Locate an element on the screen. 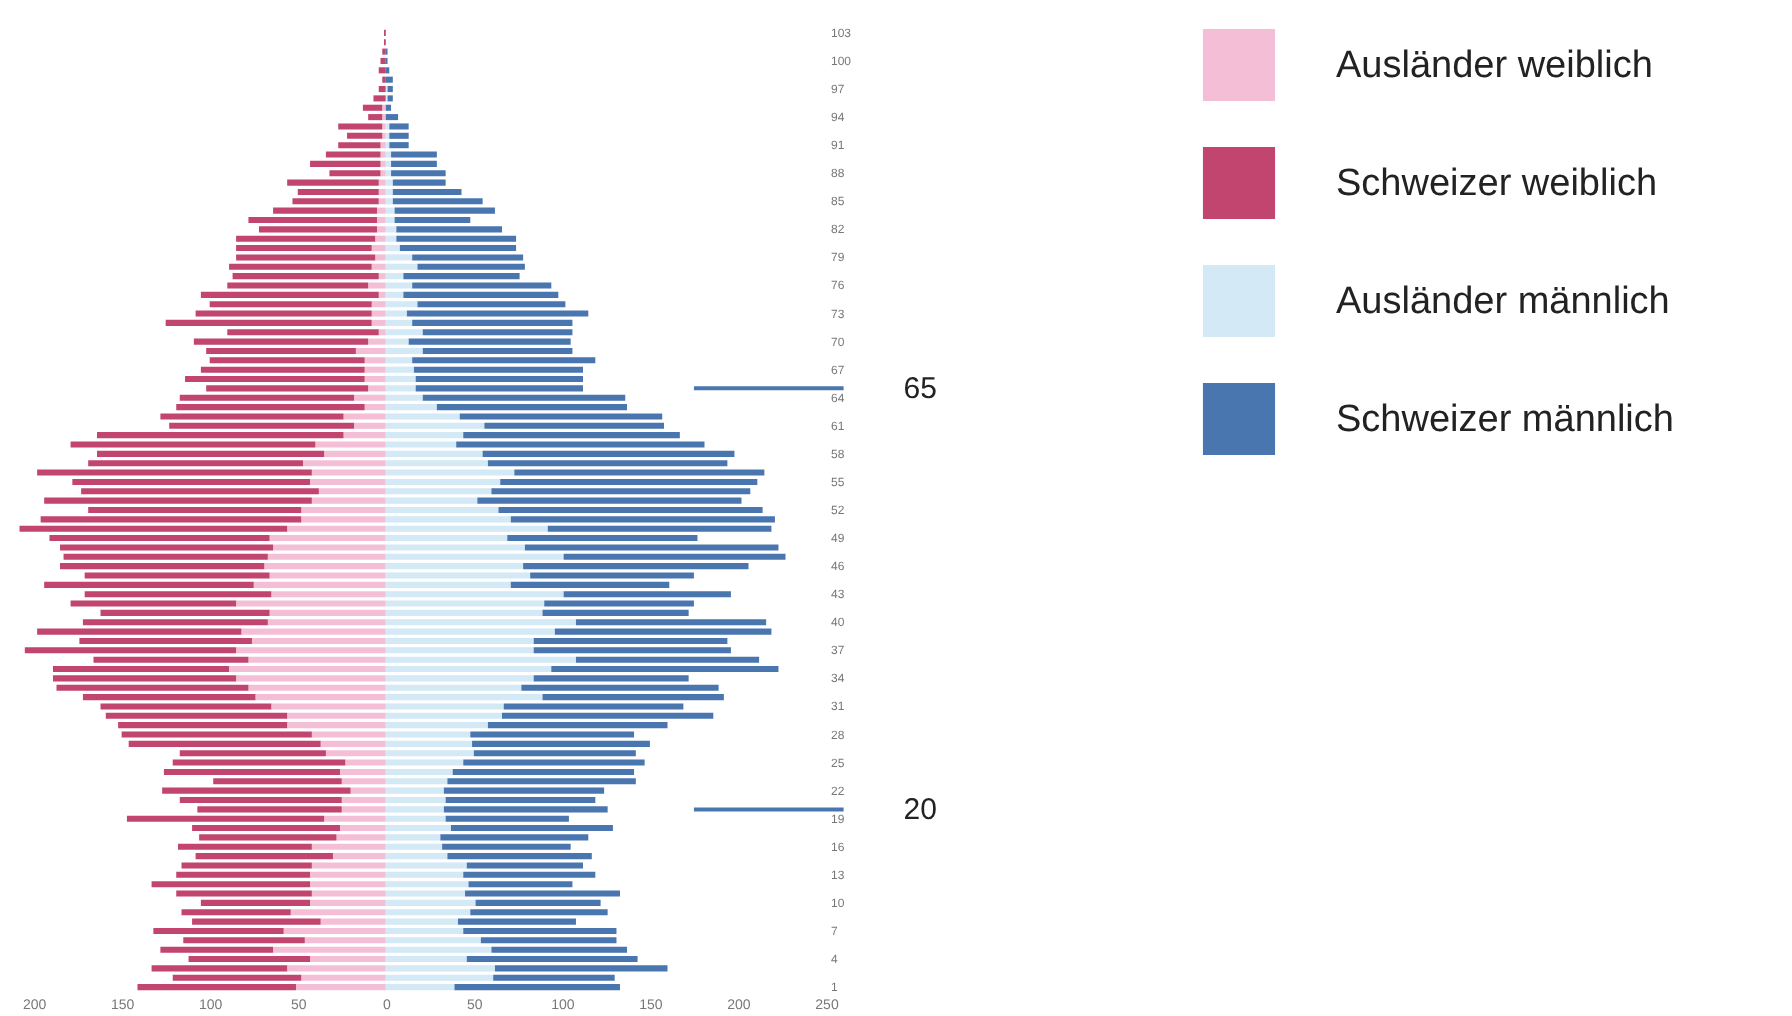 The image size is (1792, 1016). legend-label: Ausländer männlich is located at coordinates (1503, 302).